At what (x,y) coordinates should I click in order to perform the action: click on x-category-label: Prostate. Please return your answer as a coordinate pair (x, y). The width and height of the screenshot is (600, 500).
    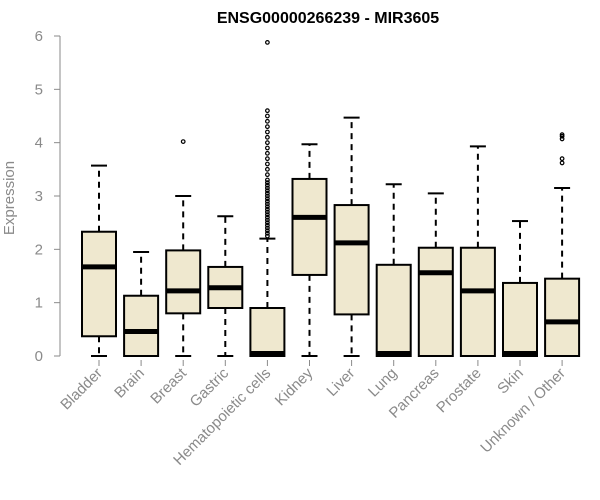
    Looking at the image, I should click on (459, 391).